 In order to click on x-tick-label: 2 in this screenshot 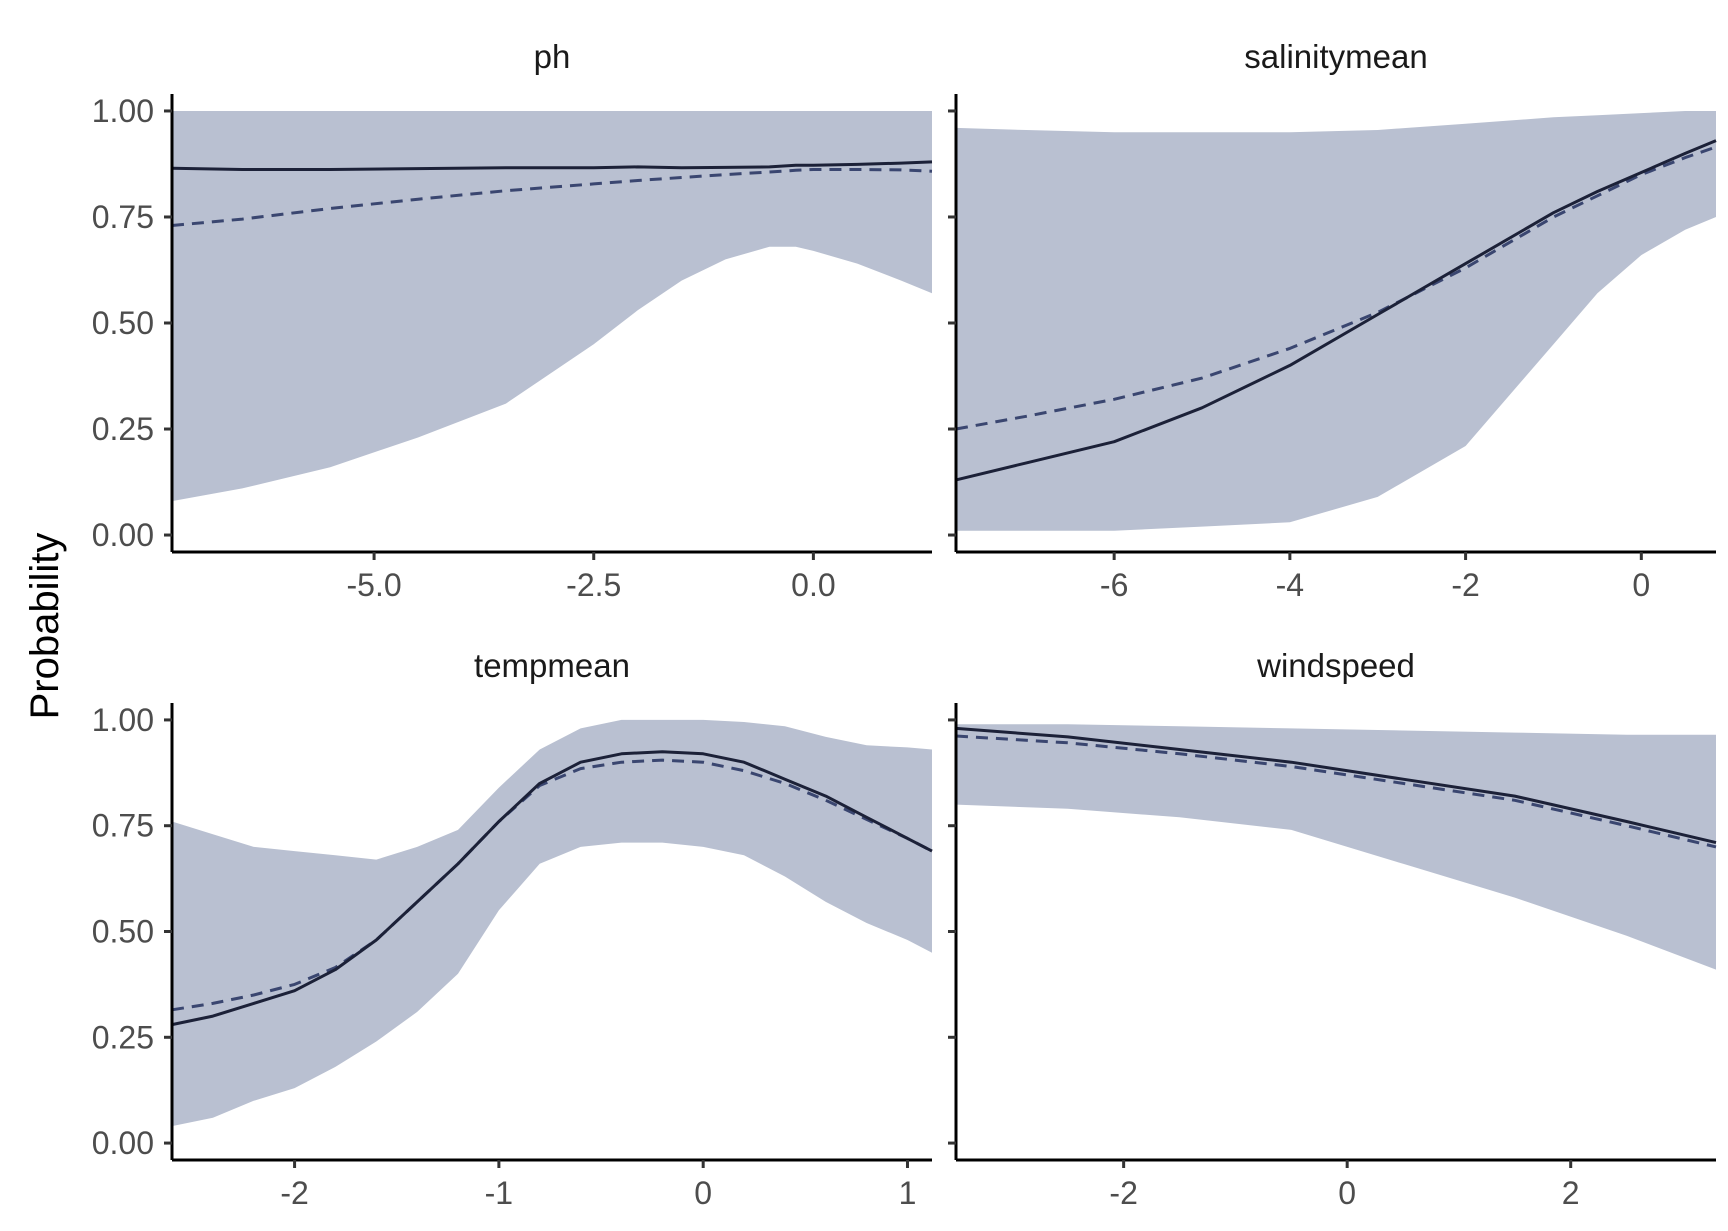, I will do `click(1571, 1193)`.